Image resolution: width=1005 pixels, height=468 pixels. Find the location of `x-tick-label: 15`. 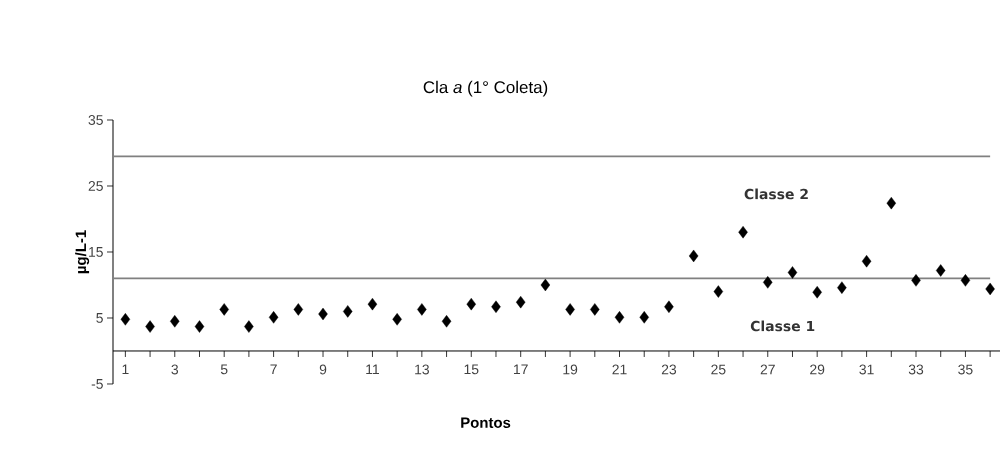

x-tick-label: 15 is located at coordinates (471, 369).